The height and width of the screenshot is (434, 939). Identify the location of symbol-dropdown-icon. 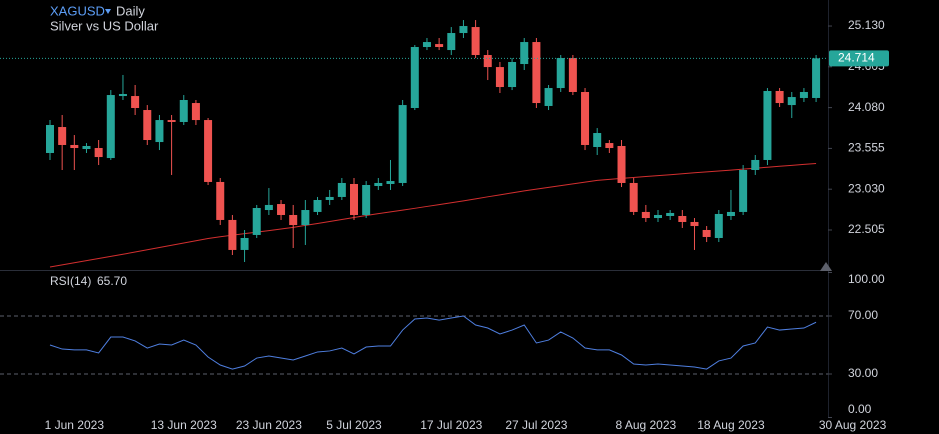
(108, 11).